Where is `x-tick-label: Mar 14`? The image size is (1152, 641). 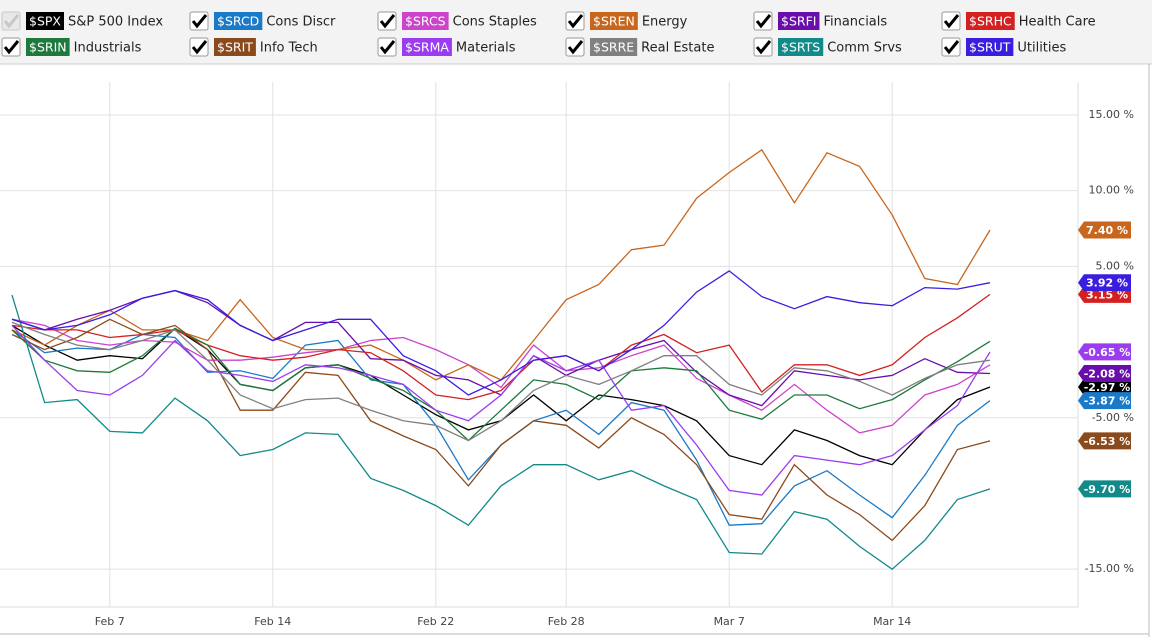 x-tick-label: Mar 14 is located at coordinates (892, 621).